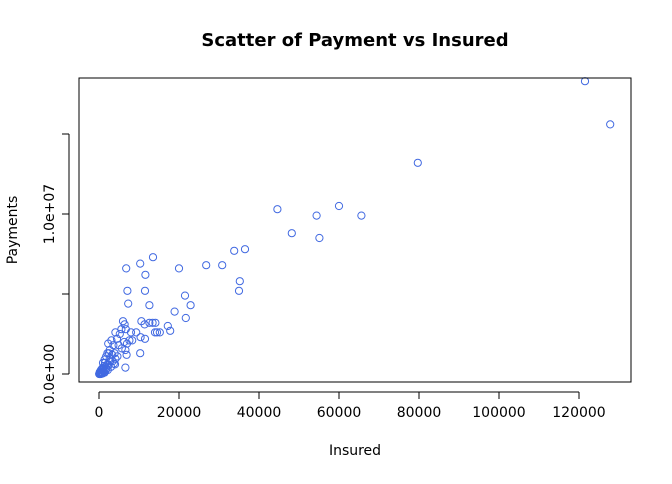 Image resolution: width=672 pixels, height=484 pixels. Describe the element at coordinates (50, 214) in the screenshot. I see `y-tick-label: 1.0e+07` at that location.